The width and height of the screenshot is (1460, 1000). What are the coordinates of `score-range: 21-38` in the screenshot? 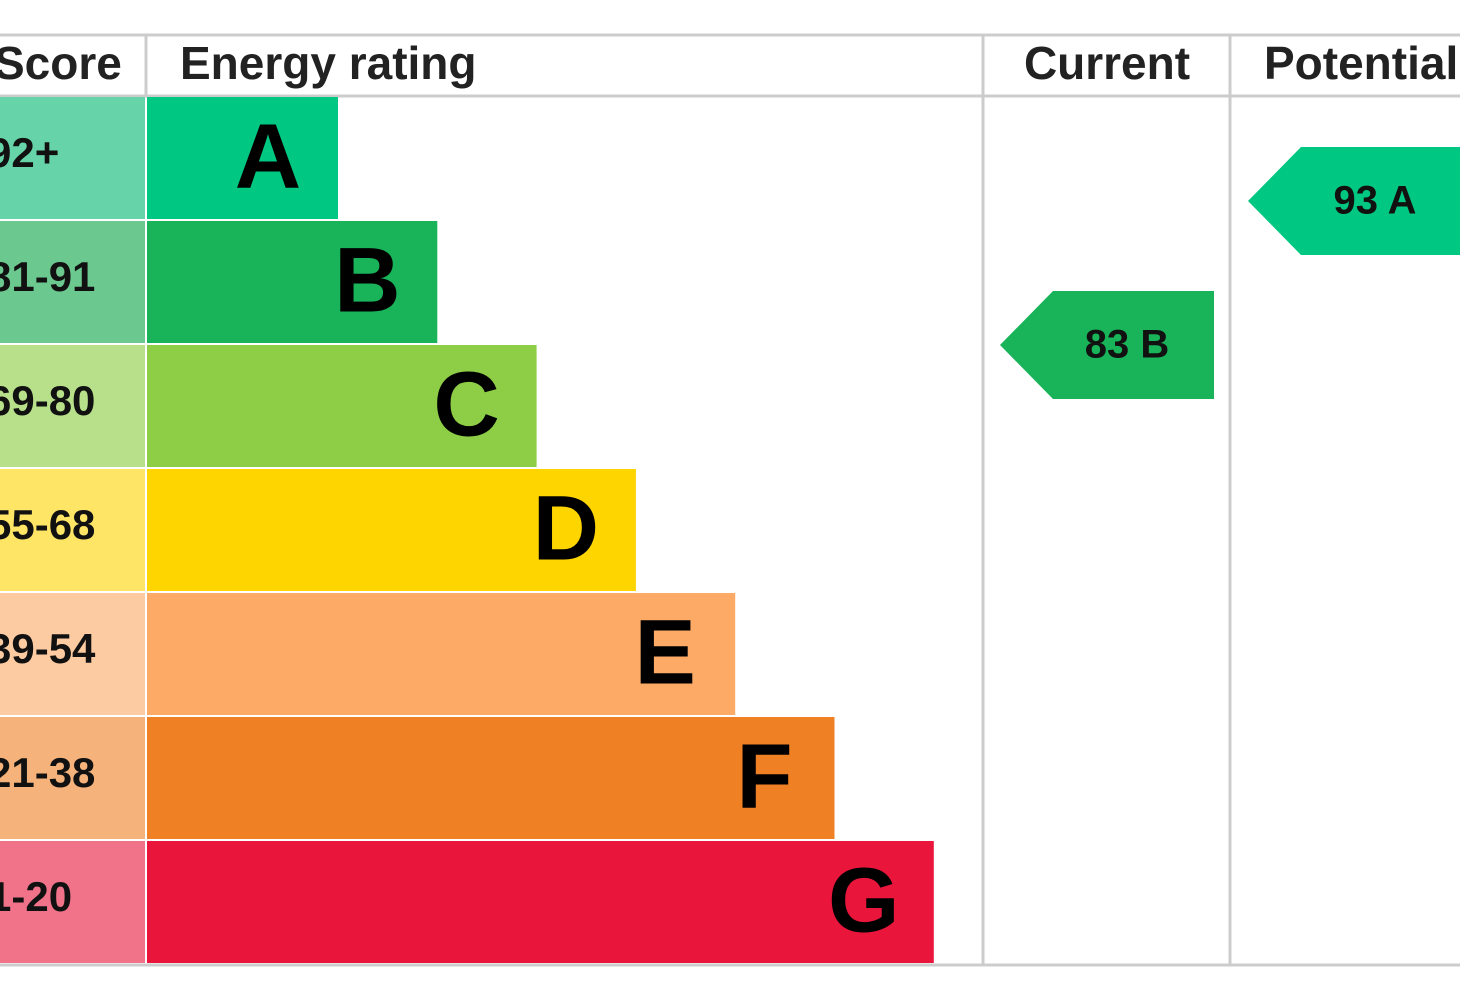 It's located at (47, 772).